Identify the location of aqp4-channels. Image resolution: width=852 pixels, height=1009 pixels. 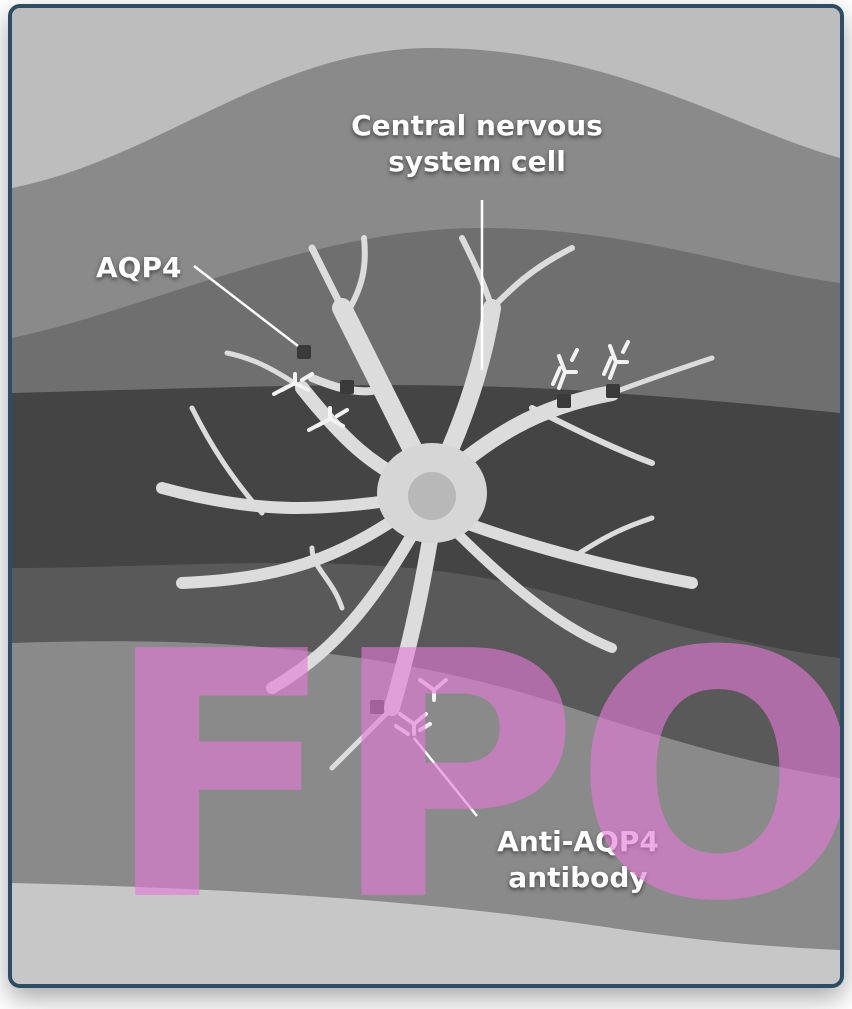
(458, 529).